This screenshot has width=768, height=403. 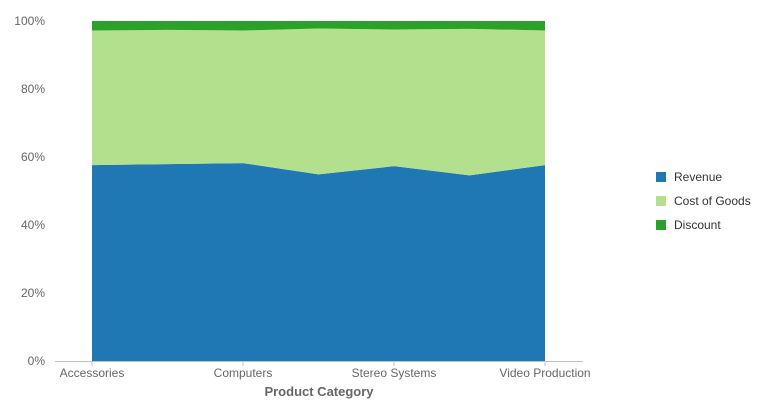 What do you see at coordinates (37, 361) in the screenshot?
I see `y-tick-label: 0%` at bounding box center [37, 361].